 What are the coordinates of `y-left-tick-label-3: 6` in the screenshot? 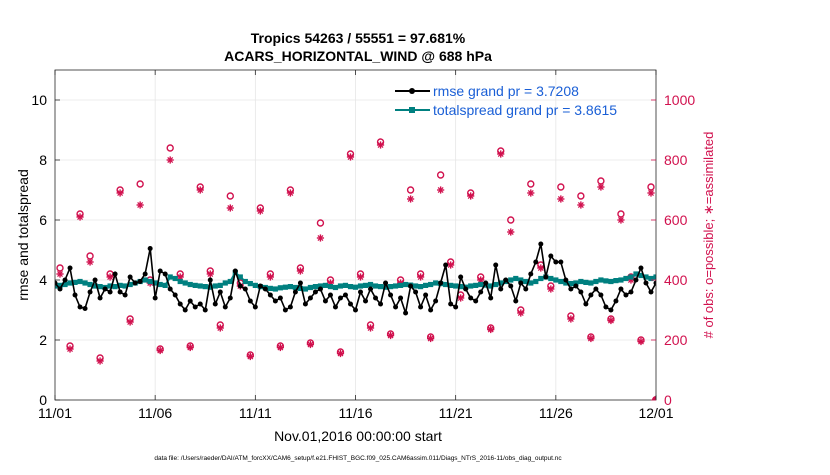 It's located at (43, 220).